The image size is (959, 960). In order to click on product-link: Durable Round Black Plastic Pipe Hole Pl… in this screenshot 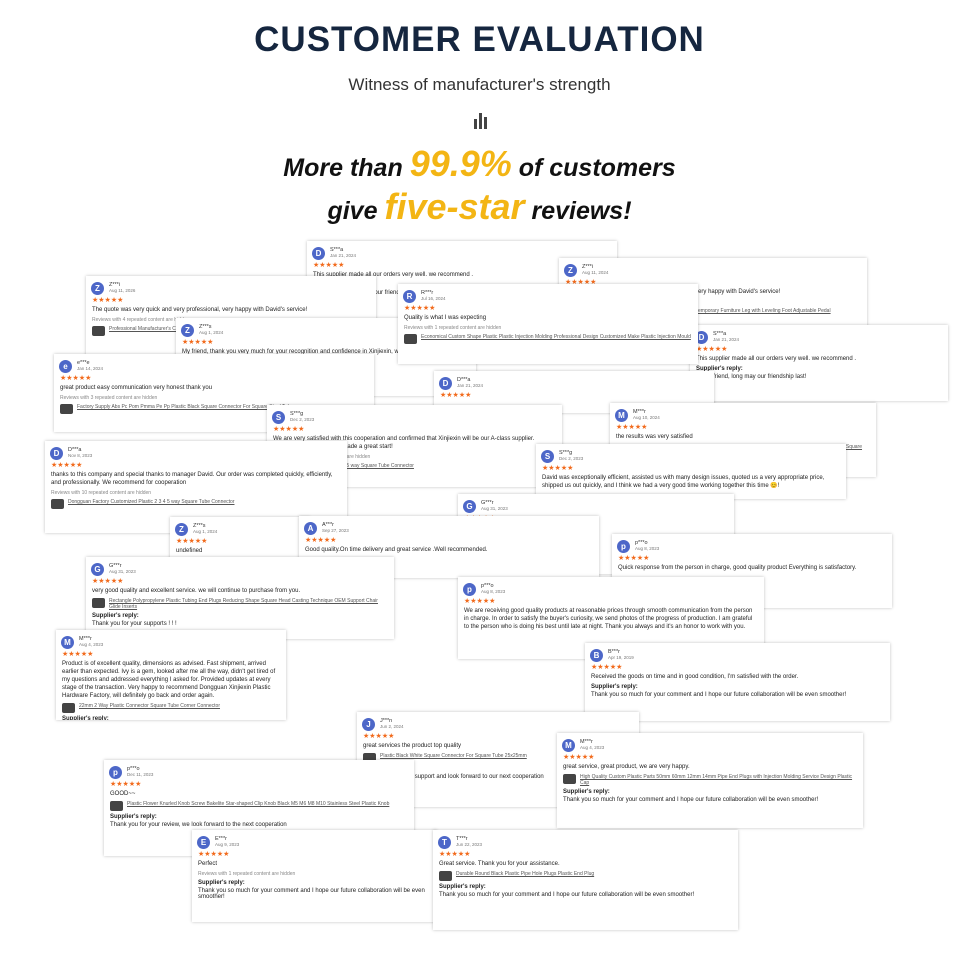, I will do `click(585, 876)`.